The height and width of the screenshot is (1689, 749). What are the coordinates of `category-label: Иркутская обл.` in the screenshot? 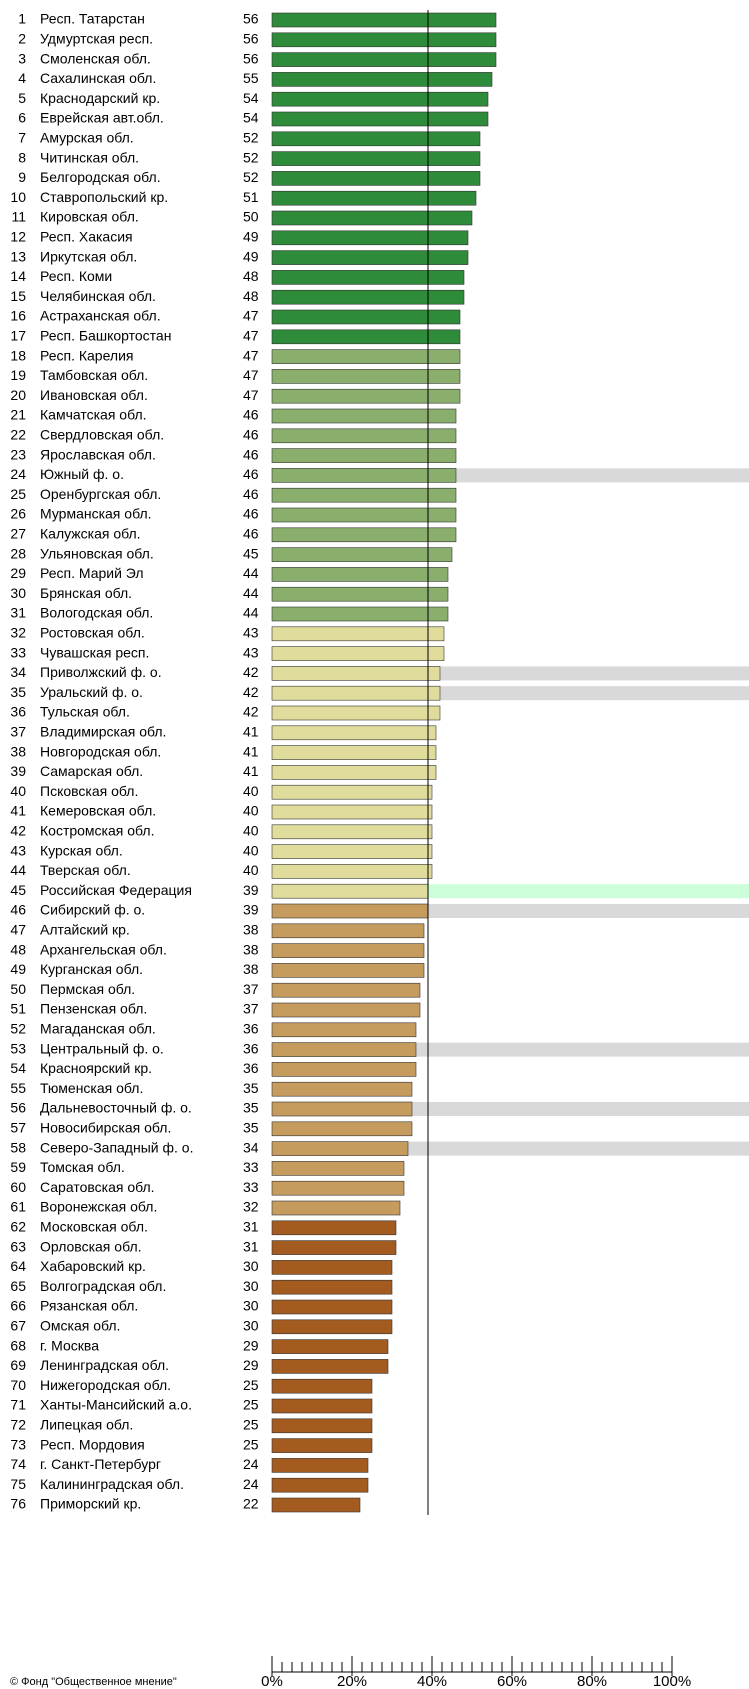 It's located at (88, 256).